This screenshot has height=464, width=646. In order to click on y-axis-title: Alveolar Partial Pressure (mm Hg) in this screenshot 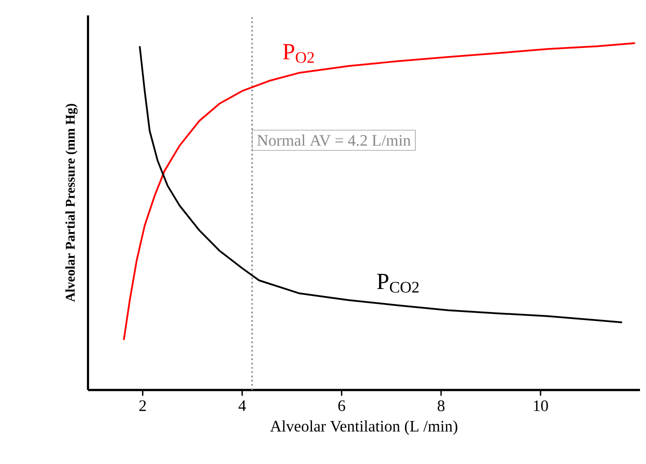, I will do `click(71, 203)`.